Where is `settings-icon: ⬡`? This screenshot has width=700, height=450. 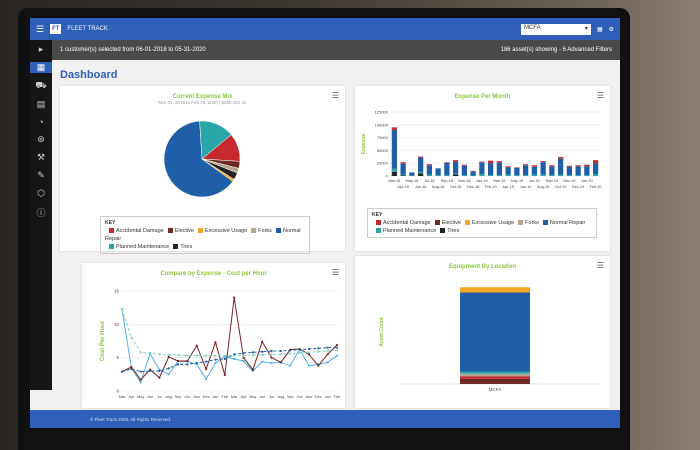 settings-icon: ⬡ is located at coordinates (41, 193).